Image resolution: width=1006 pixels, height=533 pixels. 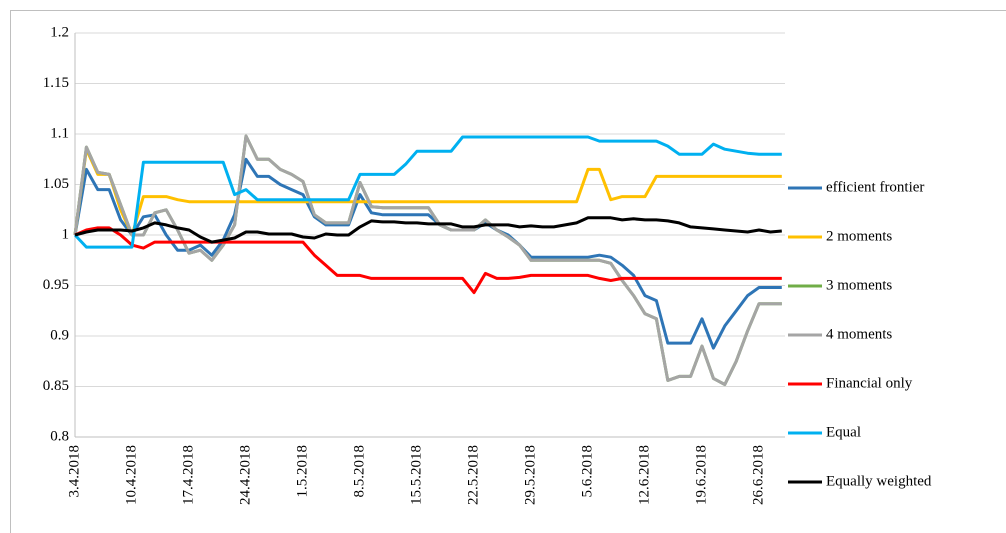 I want to click on x-tick-label: 12.6.2018, so click(x=644, y=475).